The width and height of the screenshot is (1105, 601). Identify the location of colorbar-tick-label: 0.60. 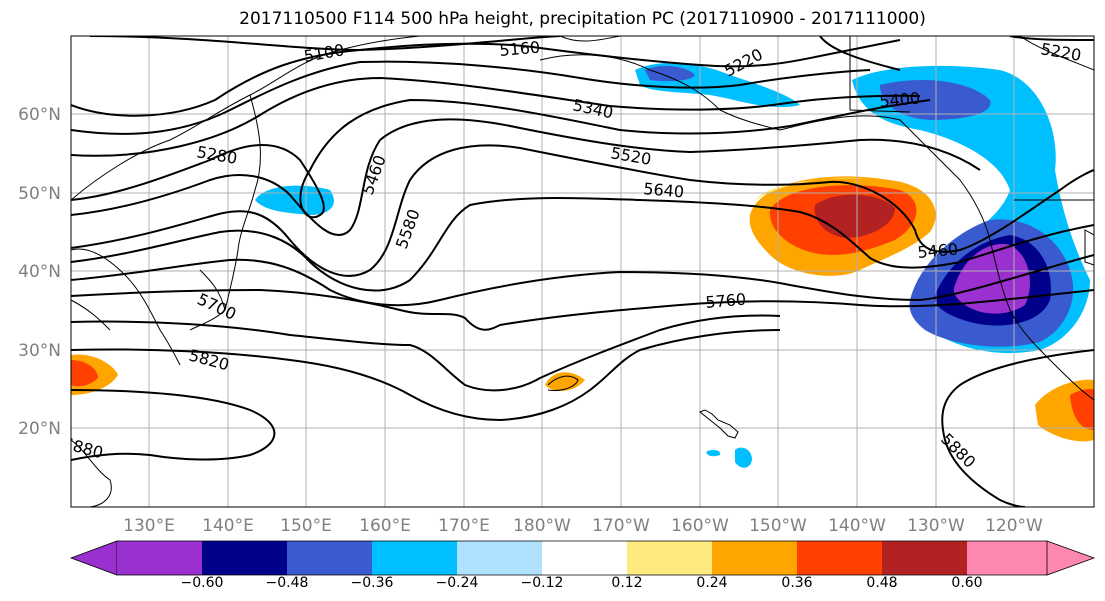
(966, 583).